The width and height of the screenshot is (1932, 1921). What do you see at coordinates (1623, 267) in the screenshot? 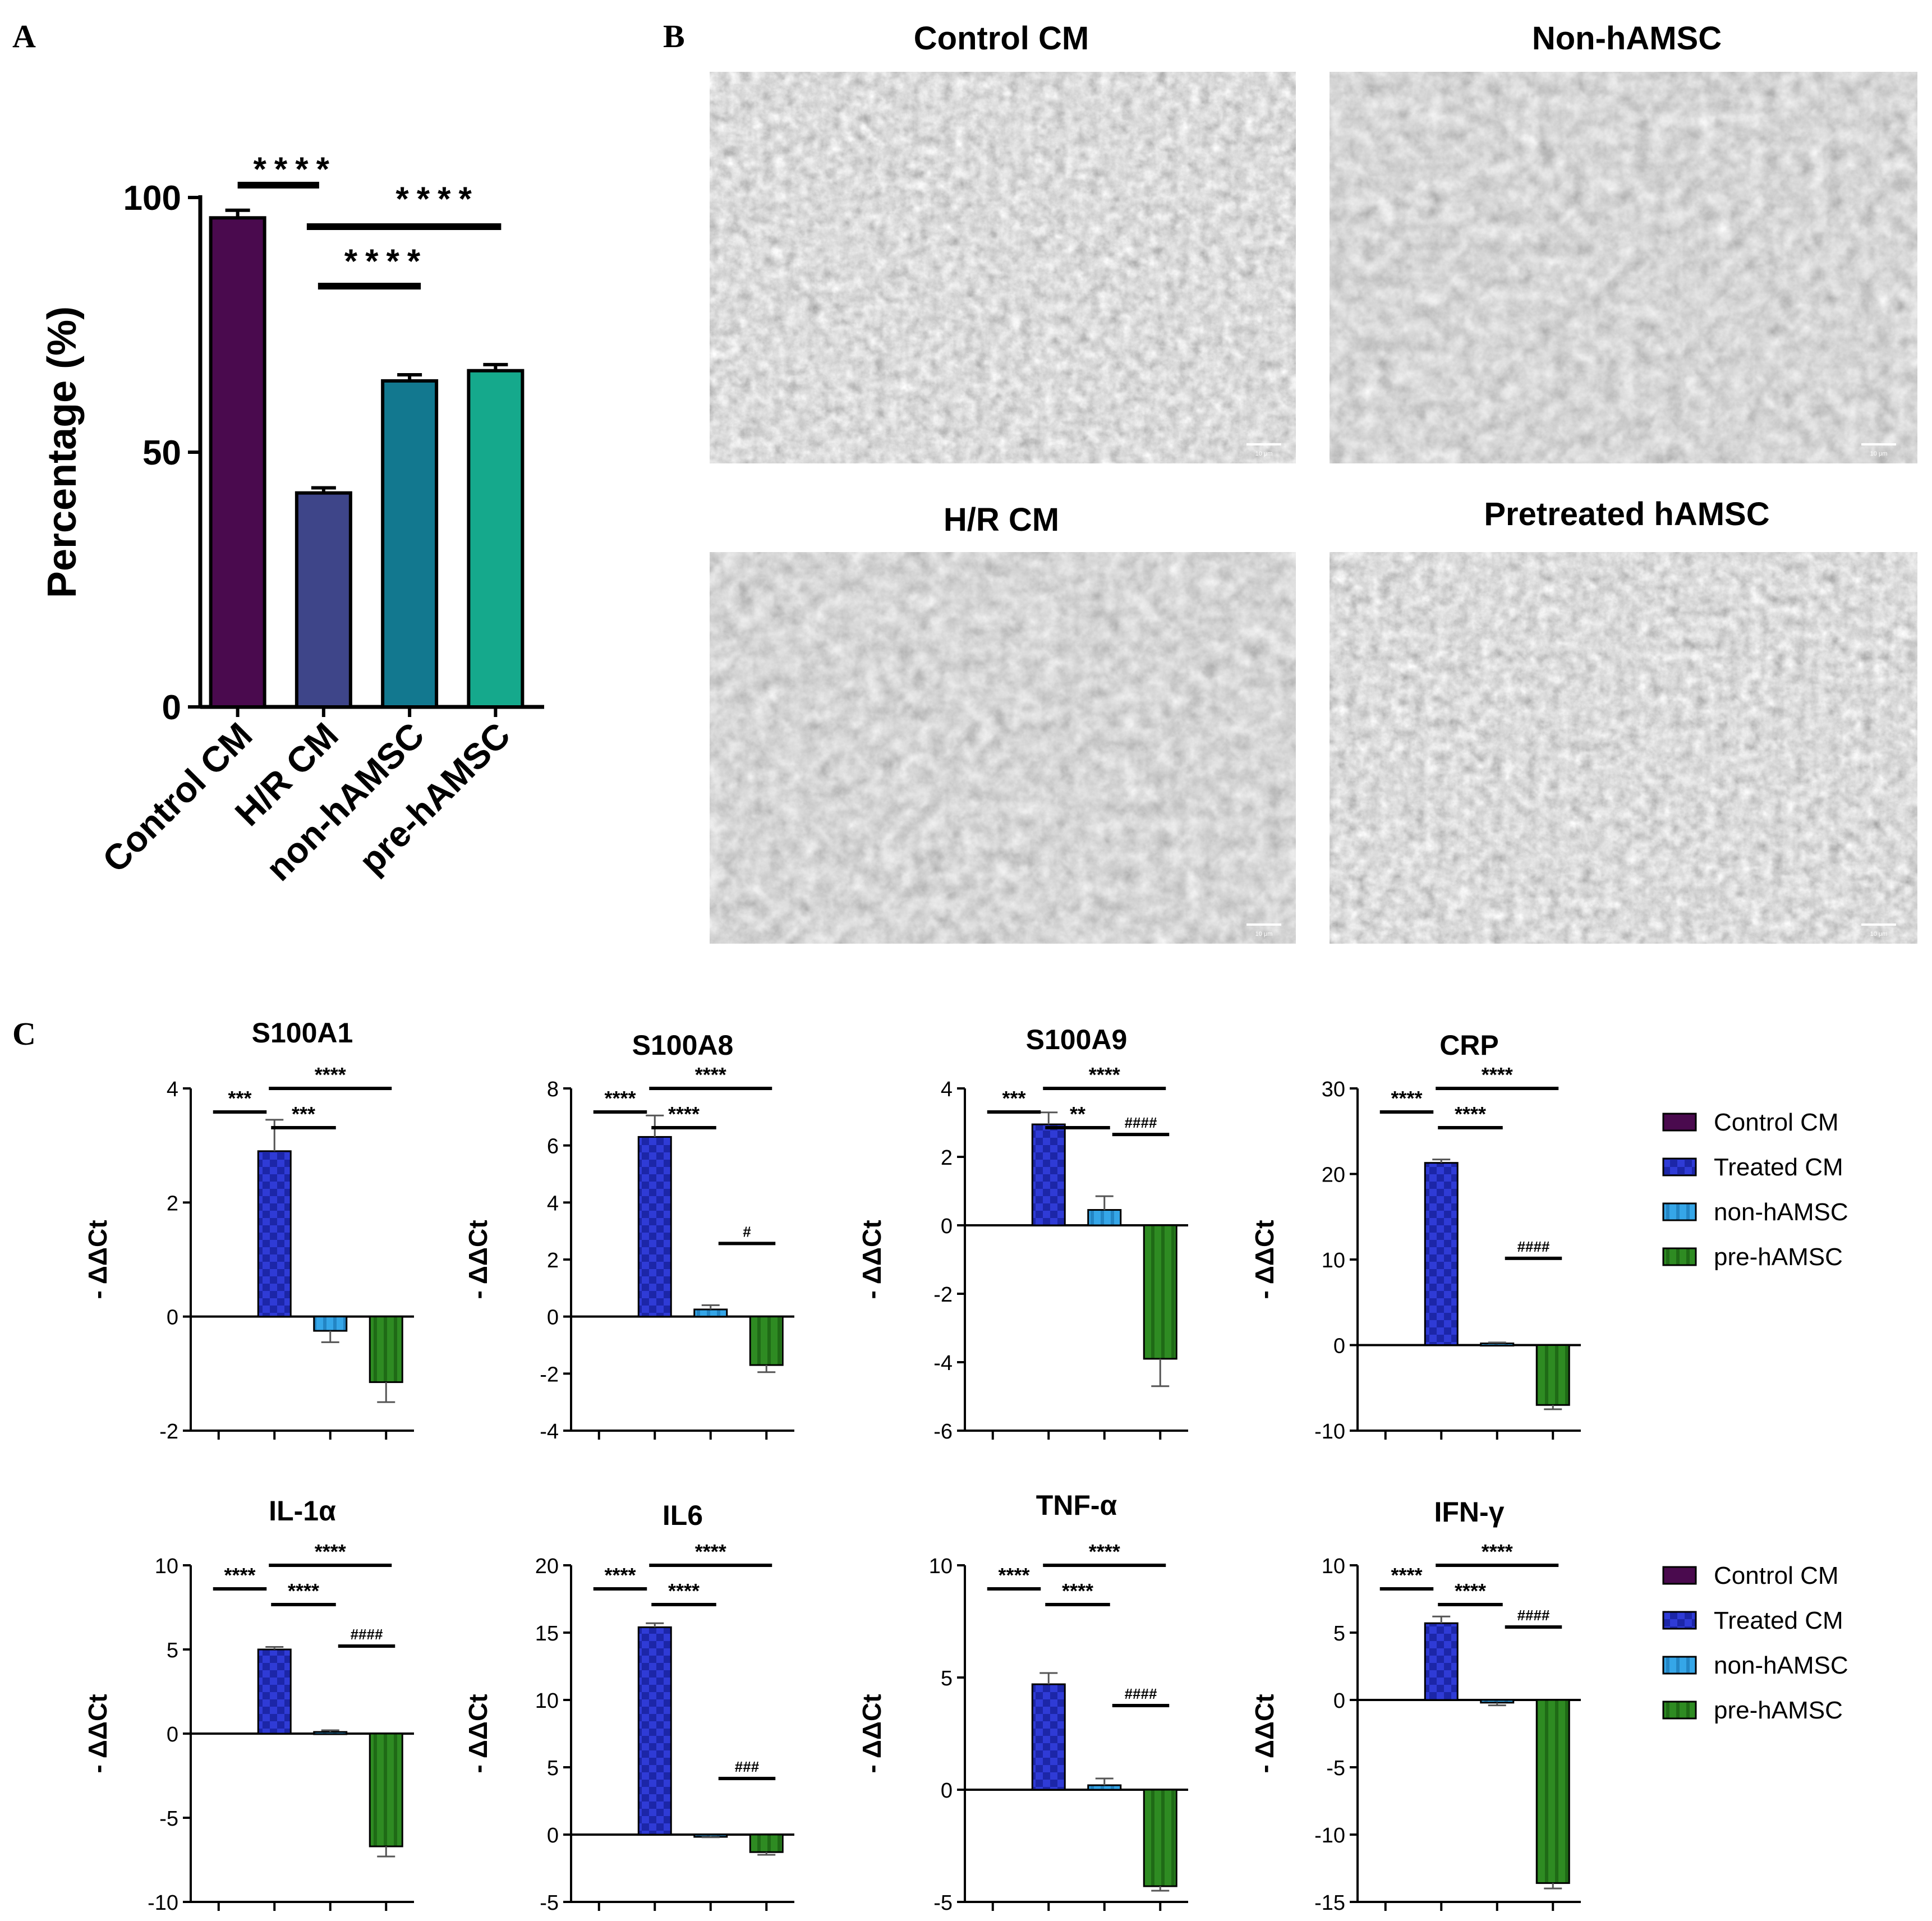
I see `micrograph-non-hamsc: 10 μm` at bounding box center [1623, 267].